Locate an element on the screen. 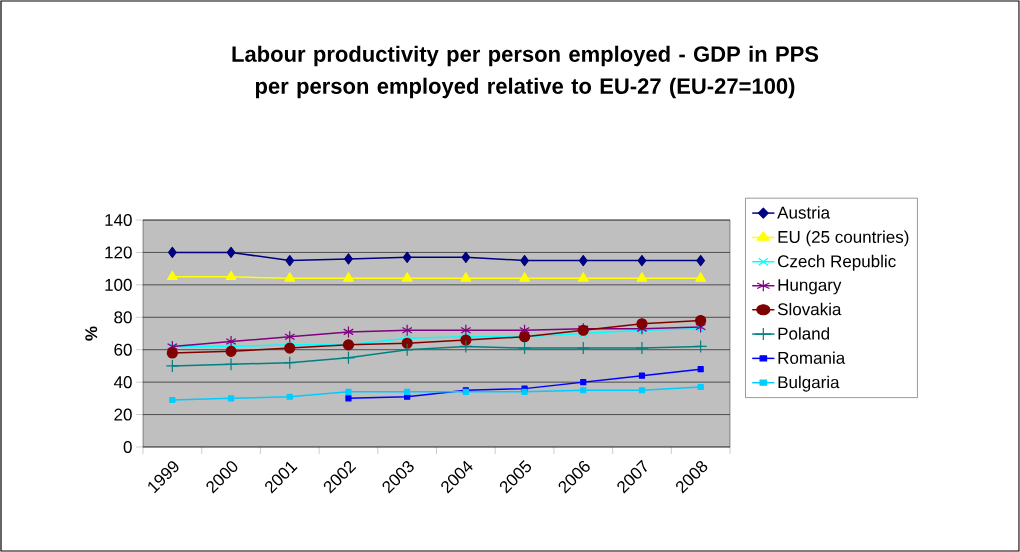 The image size is (1020, 552). legend-label: Poland is located at coordinates (803, 333).